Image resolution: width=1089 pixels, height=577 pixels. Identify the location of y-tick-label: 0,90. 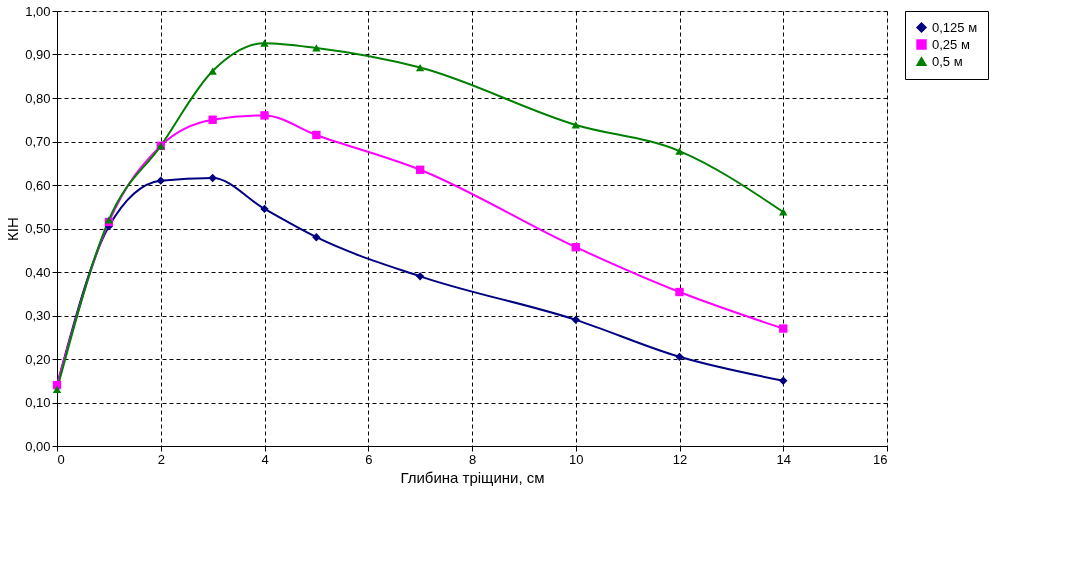
(38, 54).